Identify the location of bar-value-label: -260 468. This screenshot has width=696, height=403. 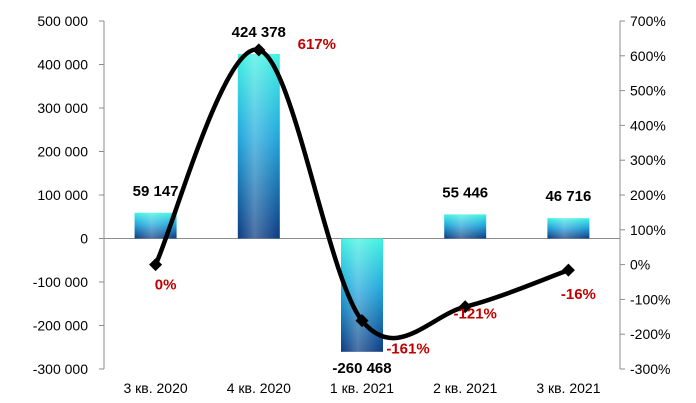
(361, 368).